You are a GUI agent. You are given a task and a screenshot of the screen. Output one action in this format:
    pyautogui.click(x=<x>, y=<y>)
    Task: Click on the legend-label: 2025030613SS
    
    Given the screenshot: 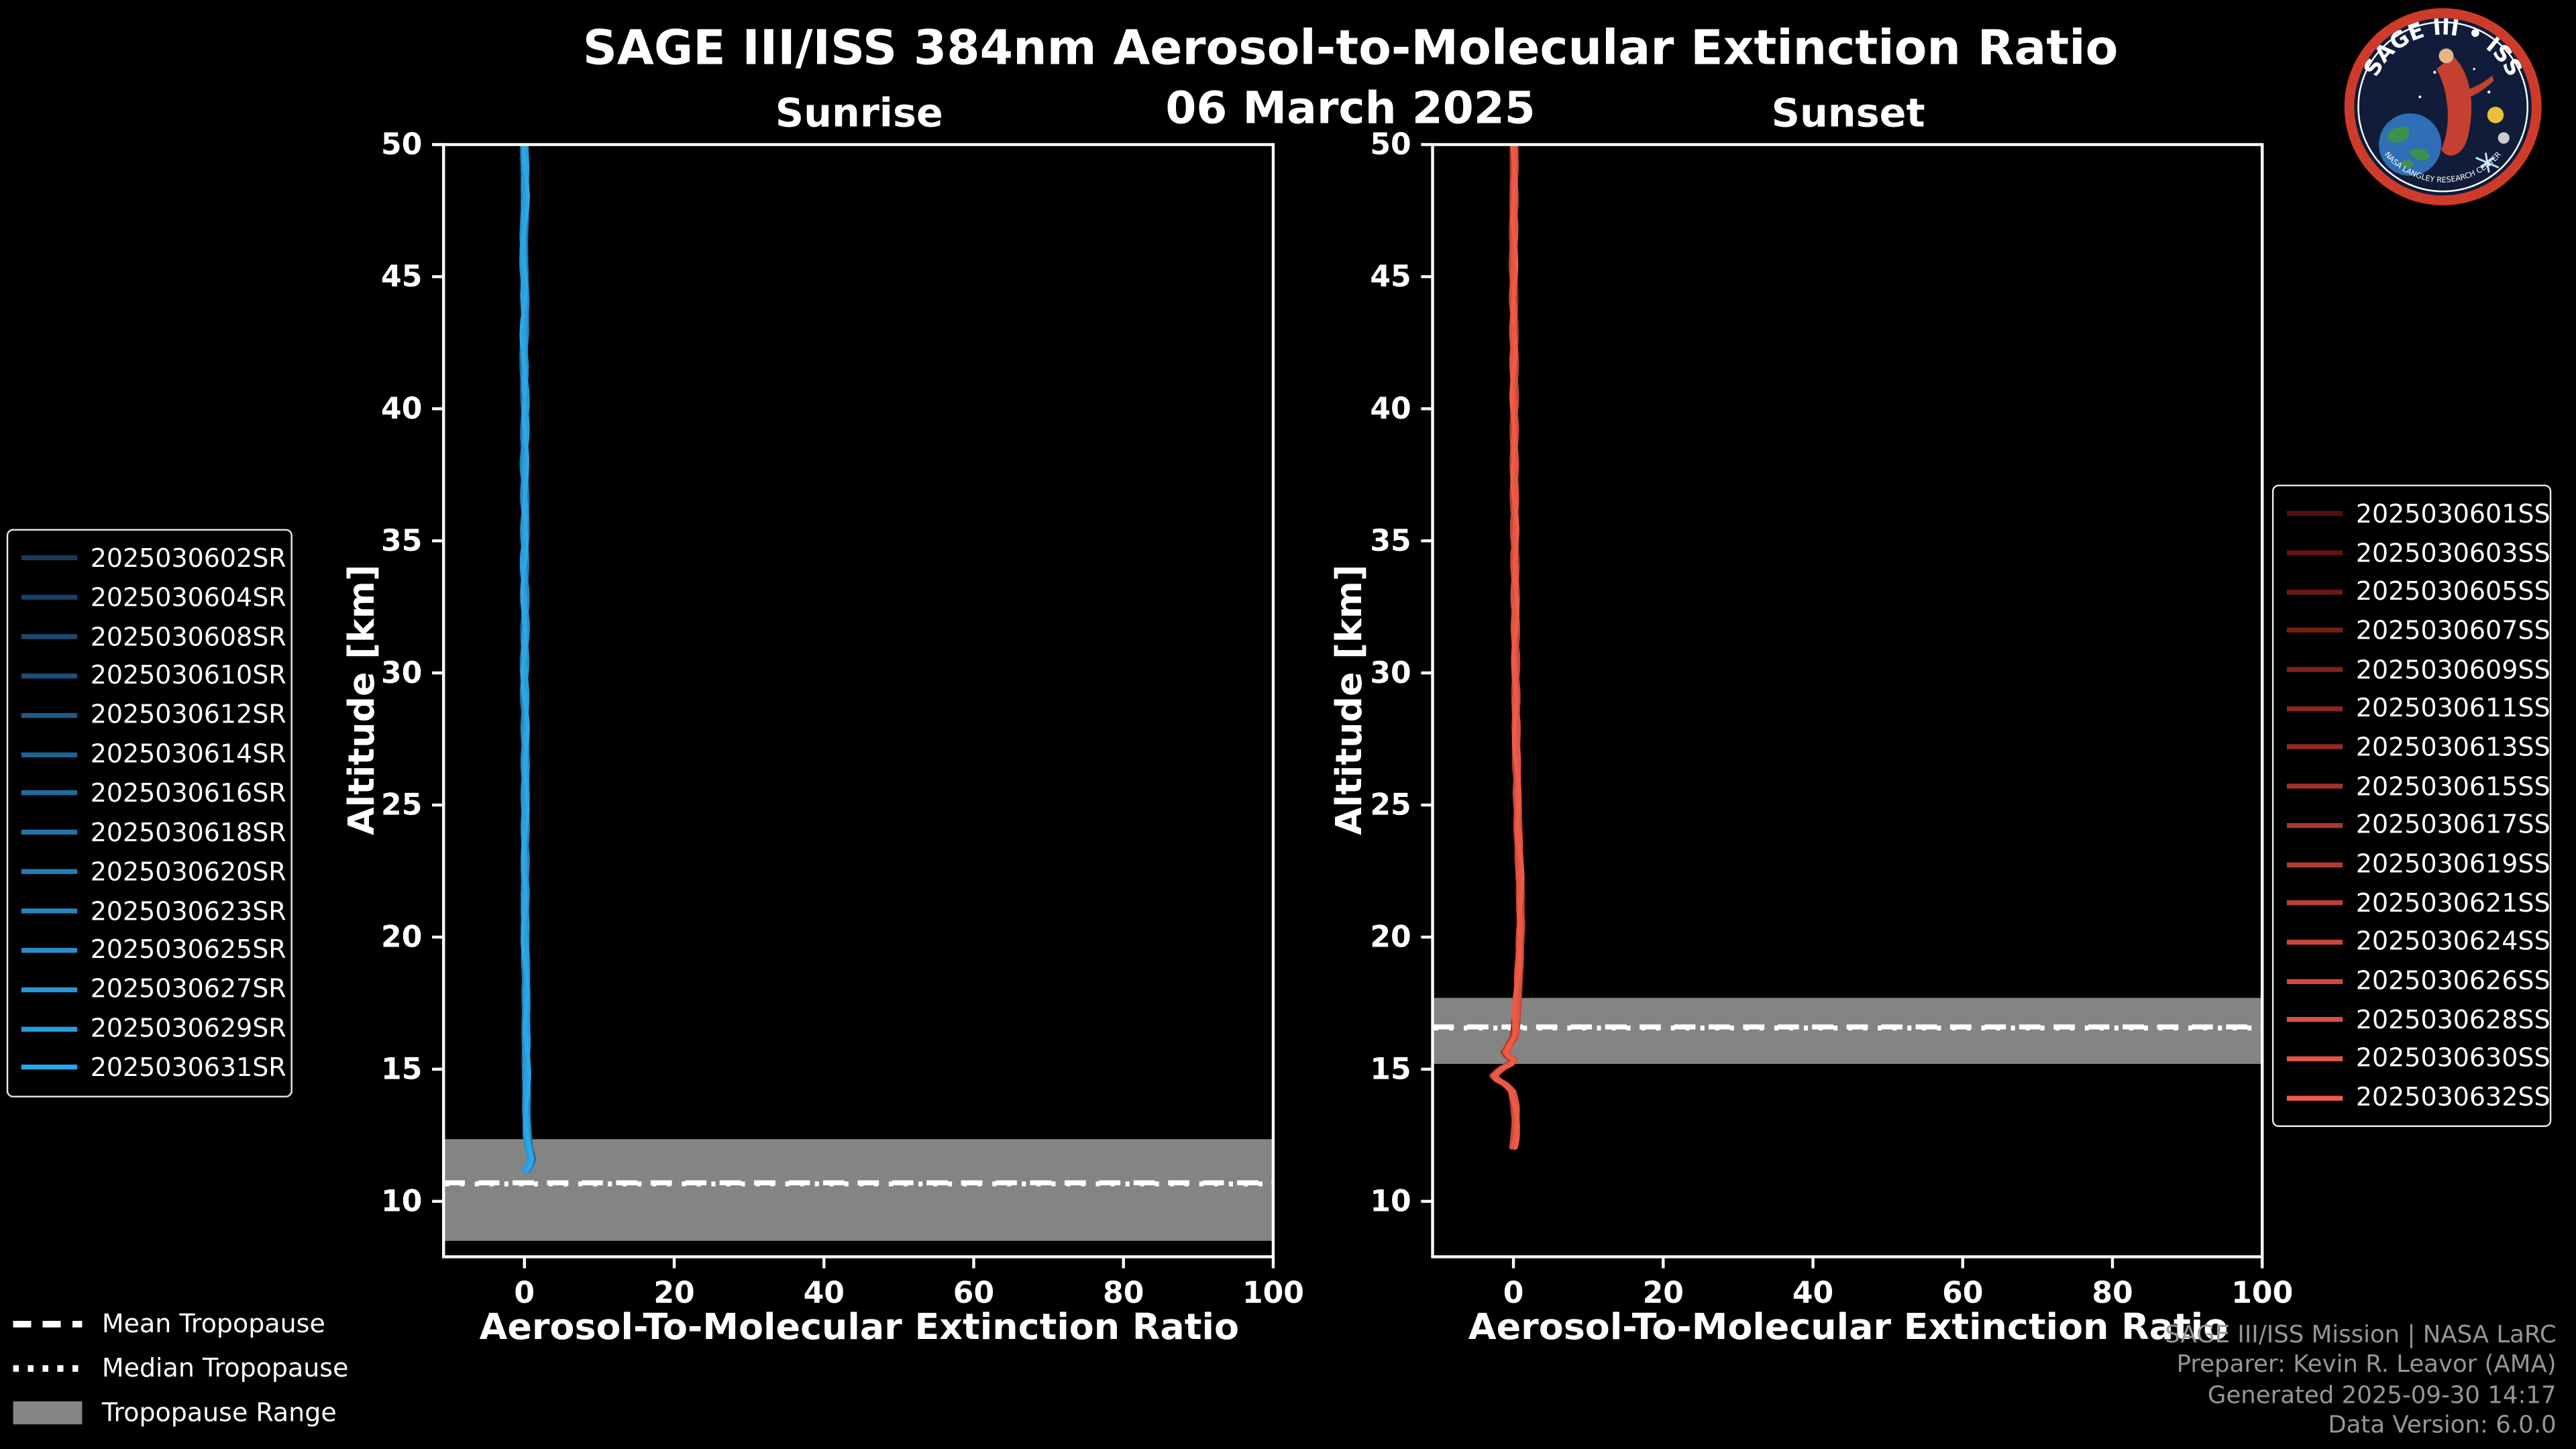 What is the action you would take?
    pyautogui.click(x=2453, y=748)
    